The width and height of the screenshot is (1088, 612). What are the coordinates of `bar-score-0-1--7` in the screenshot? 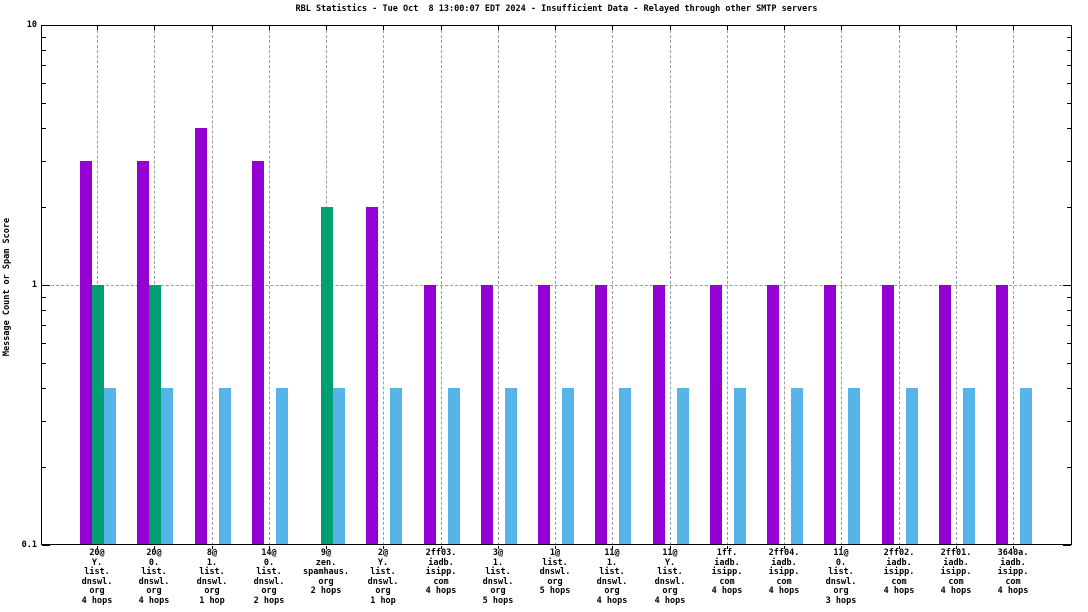 It's located at (511, 466).